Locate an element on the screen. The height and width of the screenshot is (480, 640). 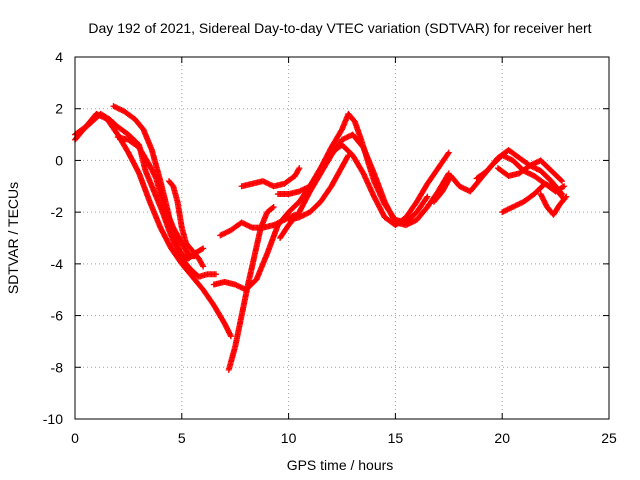
y-tick-label: -6 is located at coordinates (57, 316).